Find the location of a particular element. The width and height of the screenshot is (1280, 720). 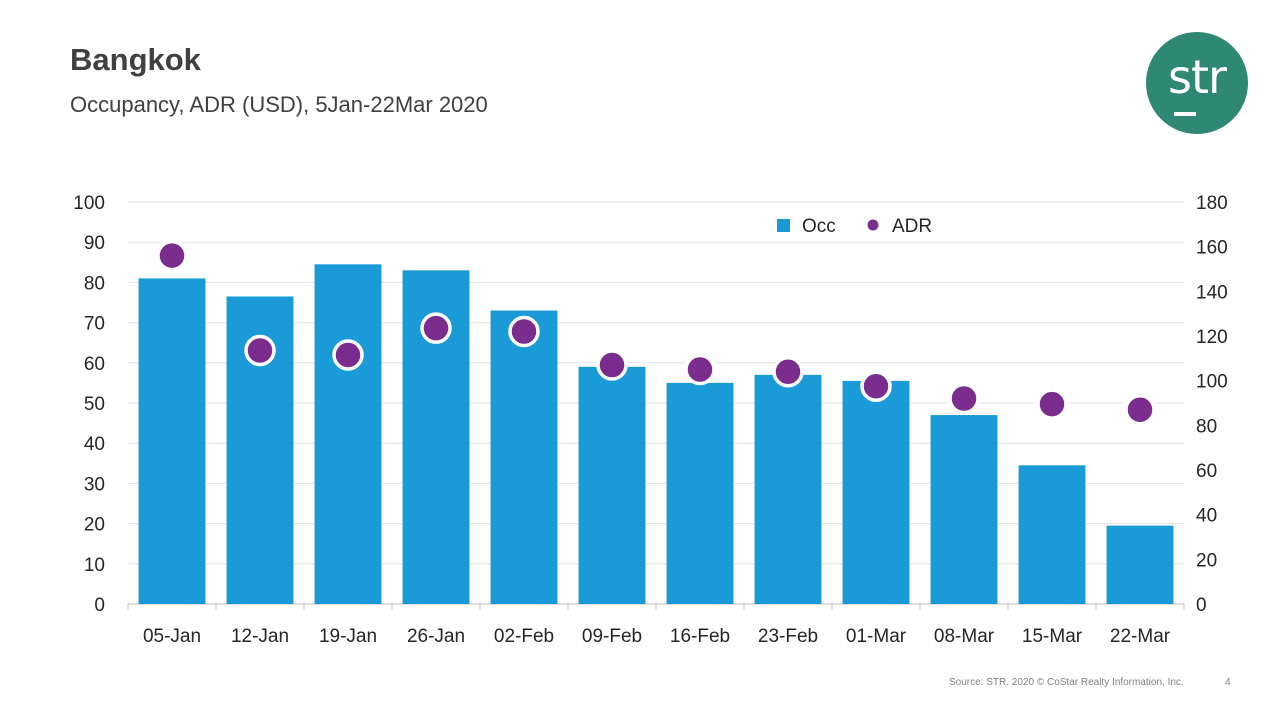

y-left-tick-label: 90 is located at coordinates (94, 243).